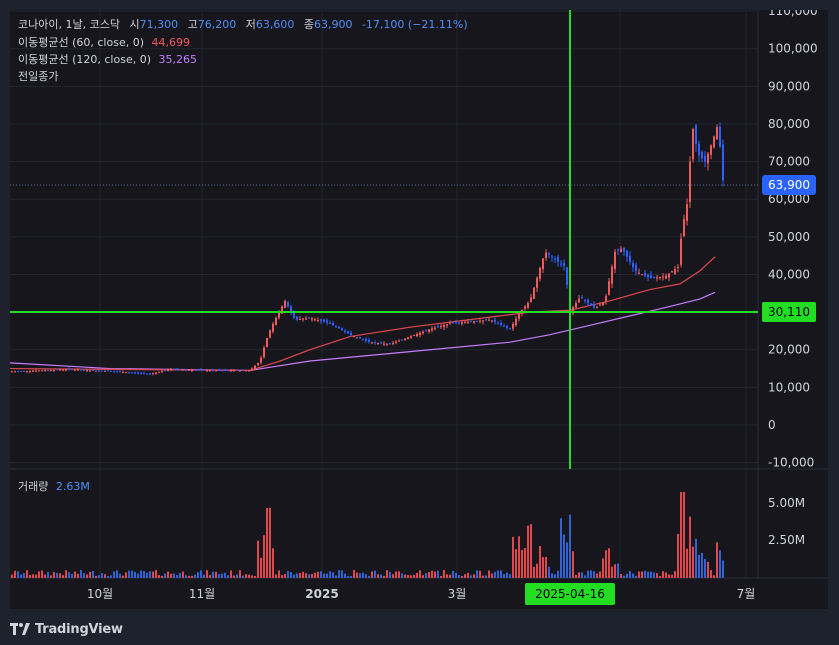  Describe the element at coordinates (100, 594) in the screenshot. I see `time-tick-label: 10월` at that location.